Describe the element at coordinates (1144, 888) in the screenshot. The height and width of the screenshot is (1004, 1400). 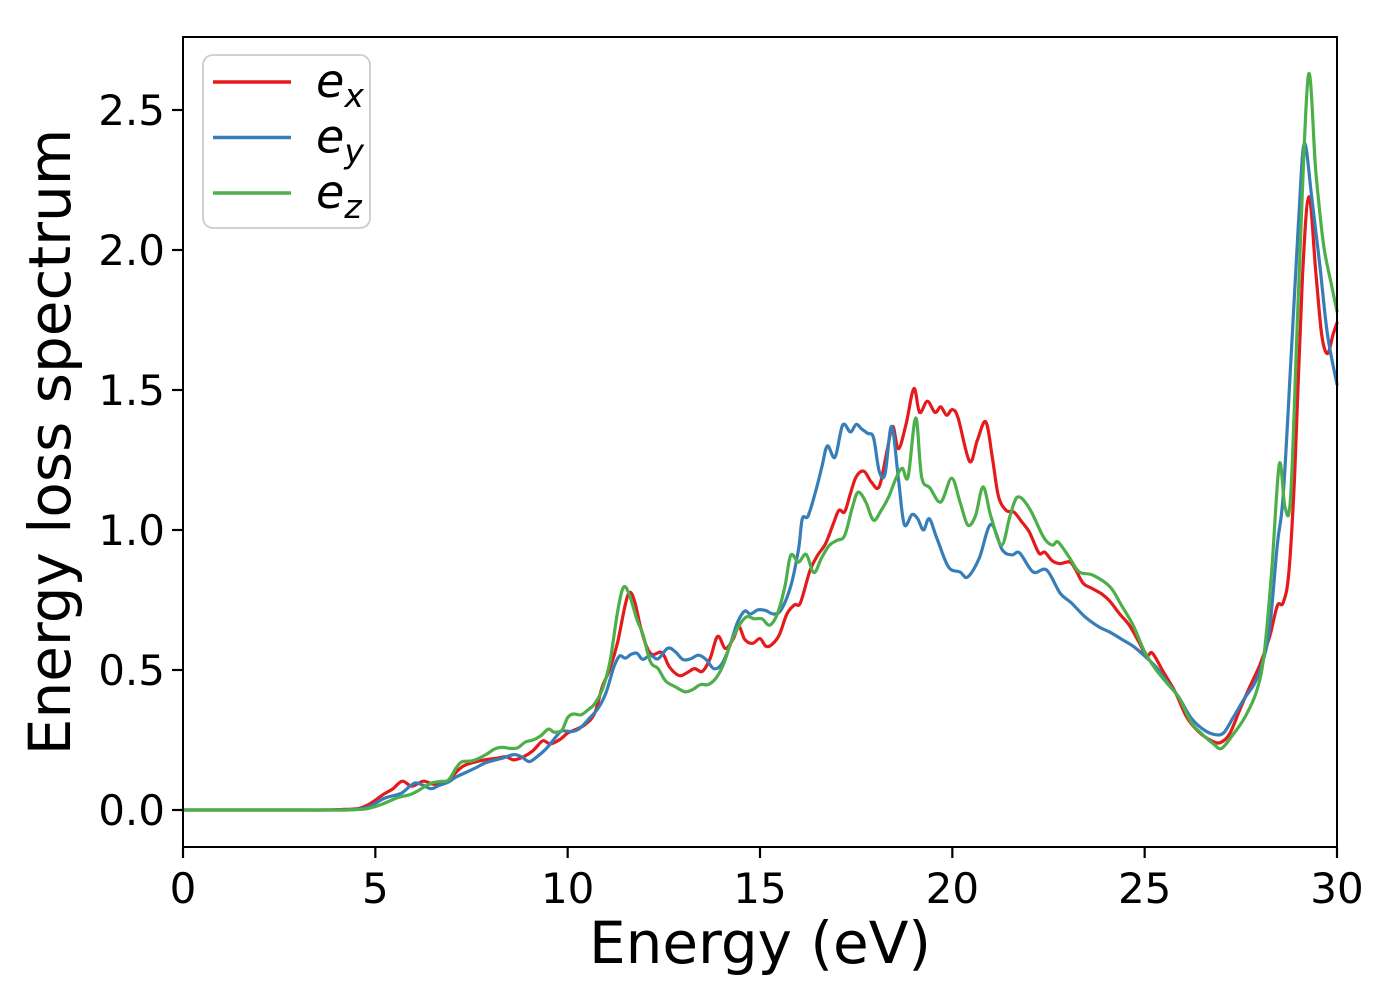
I see `x-tick-label: 25` at that location.